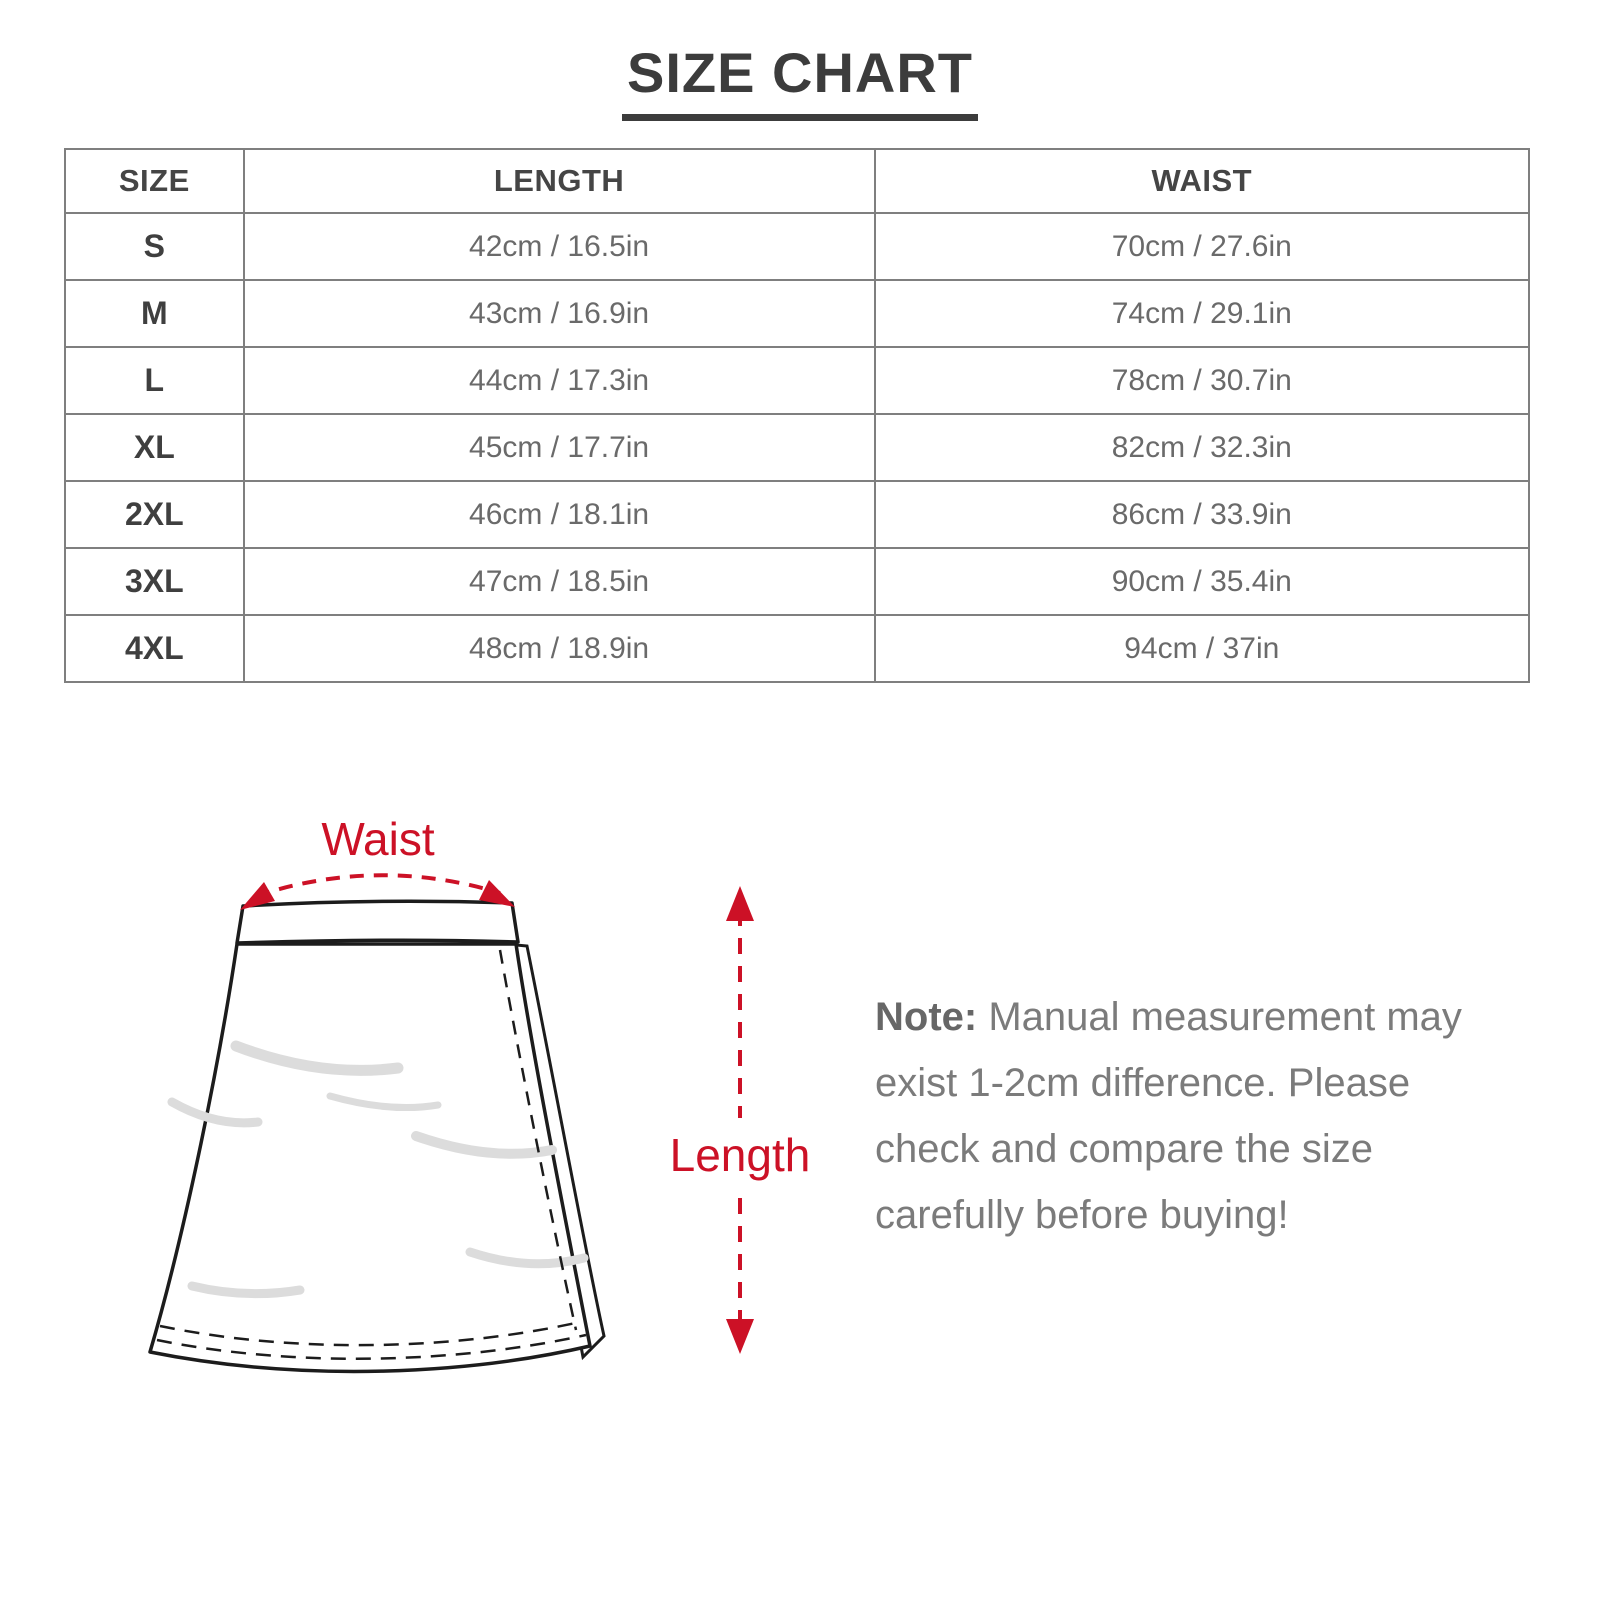  What do you see at coordinates (1202, 447) in the screenshot?
I see `waist-cell: 82cm / 32.3in` at bounding box center [1202, 447].